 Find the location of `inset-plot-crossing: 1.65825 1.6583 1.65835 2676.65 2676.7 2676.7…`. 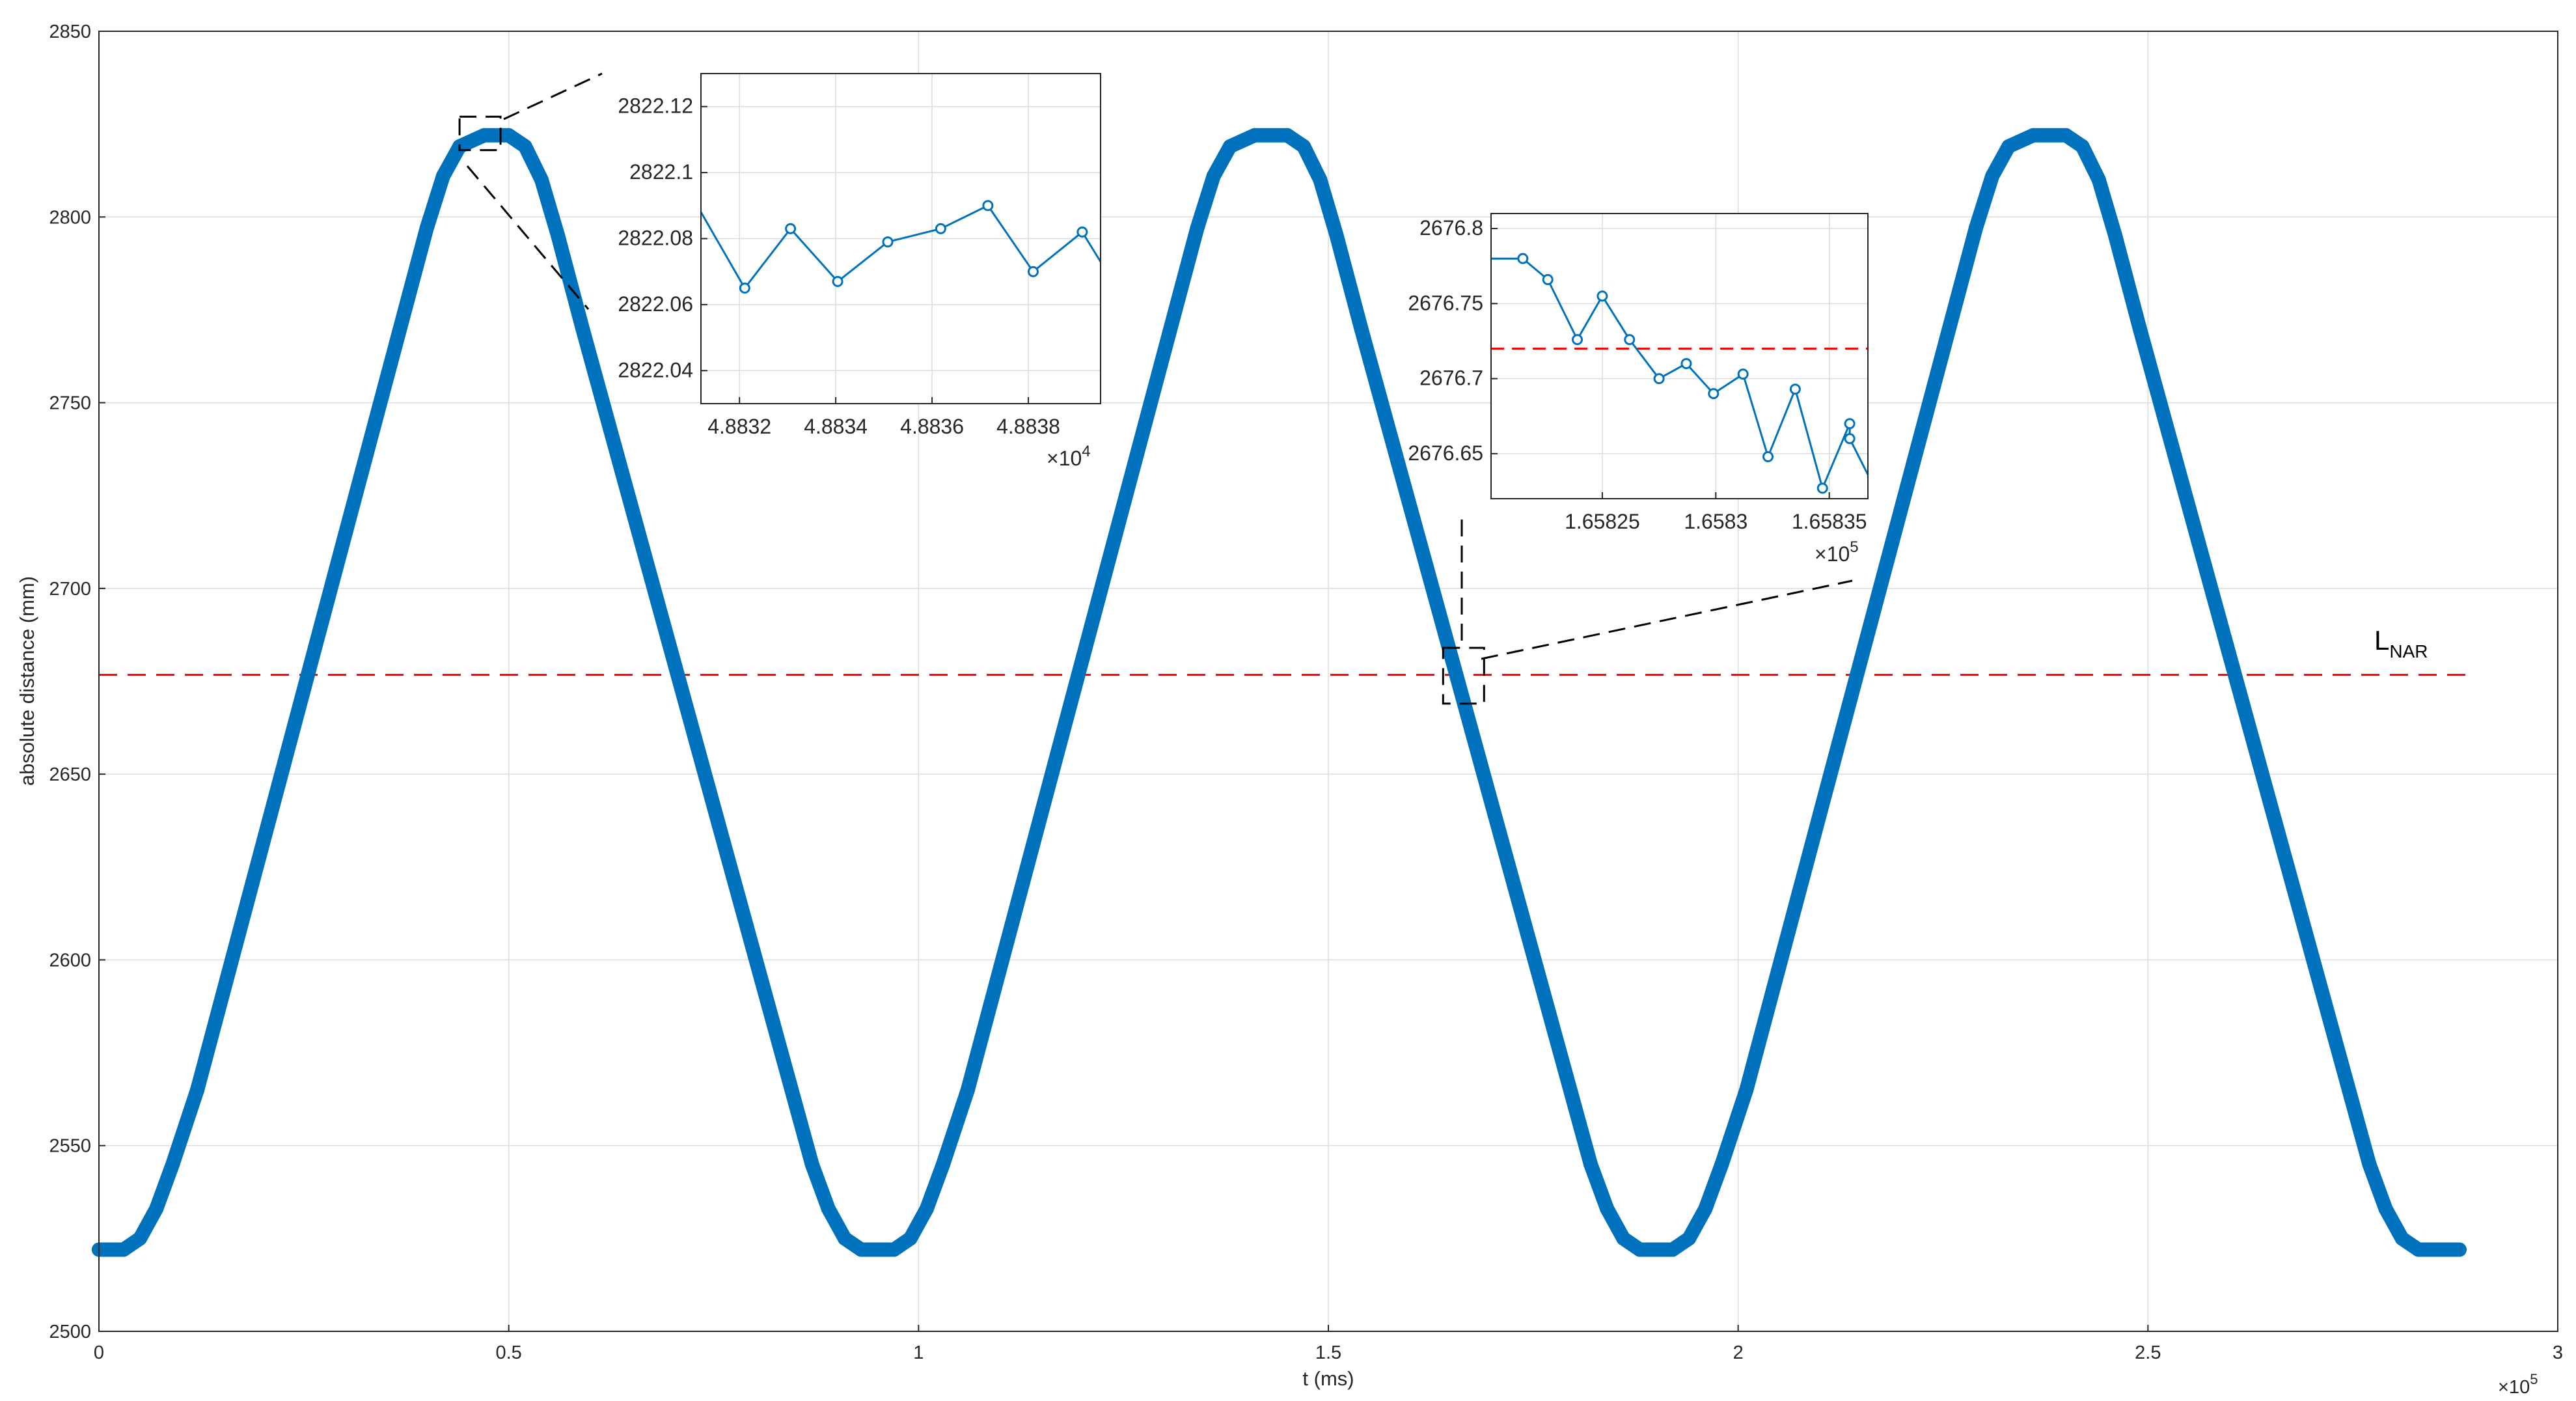

inset-plot-crossing: 1.65825 1.6583 1.65835 2676.65 2676.7 2676.7… is located at coordinates (1639, 389).